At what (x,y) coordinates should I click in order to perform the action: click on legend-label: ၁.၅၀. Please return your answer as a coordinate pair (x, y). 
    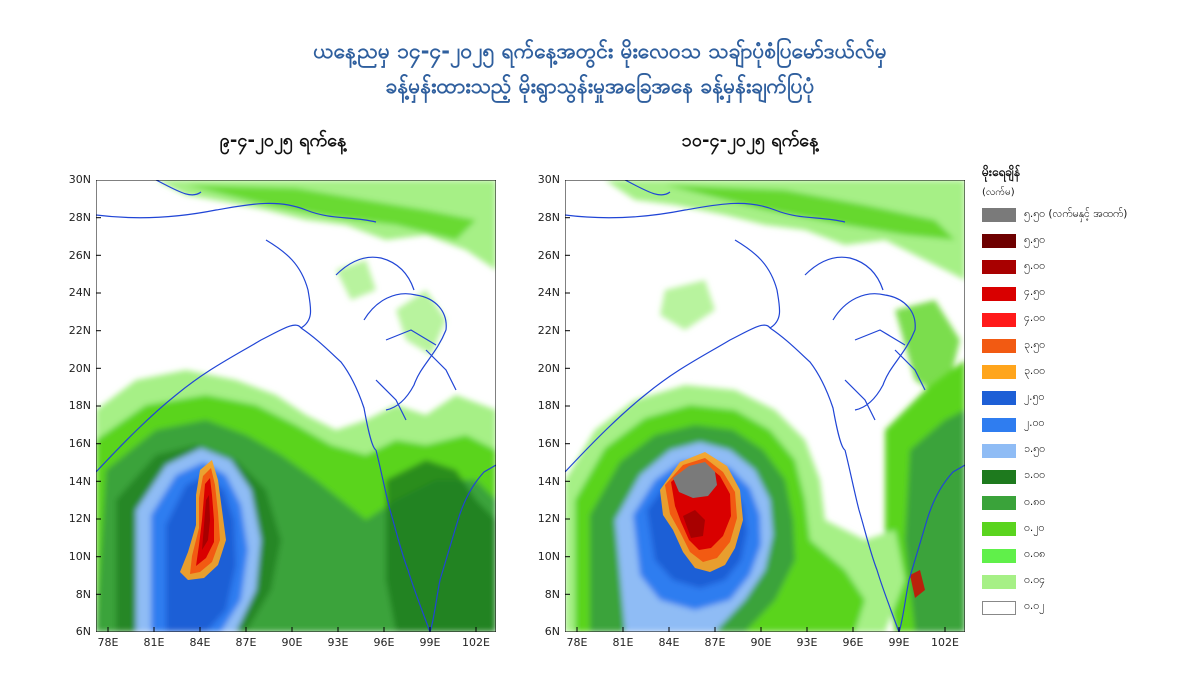
    Looking at the image, I should click on (1035, 449).